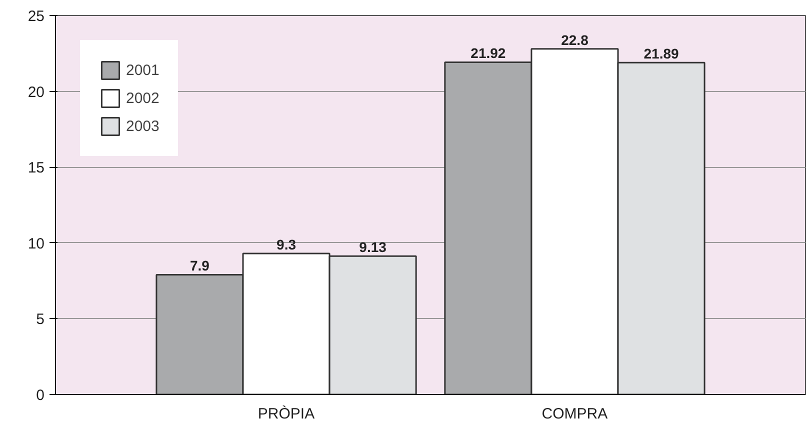 Image resolution: width=810 pixels, height=425 pixels. What do you see at coordinates (373, 247) in the screenshot?
I see `data-label: 9.13` at bounding box center [373, 247].